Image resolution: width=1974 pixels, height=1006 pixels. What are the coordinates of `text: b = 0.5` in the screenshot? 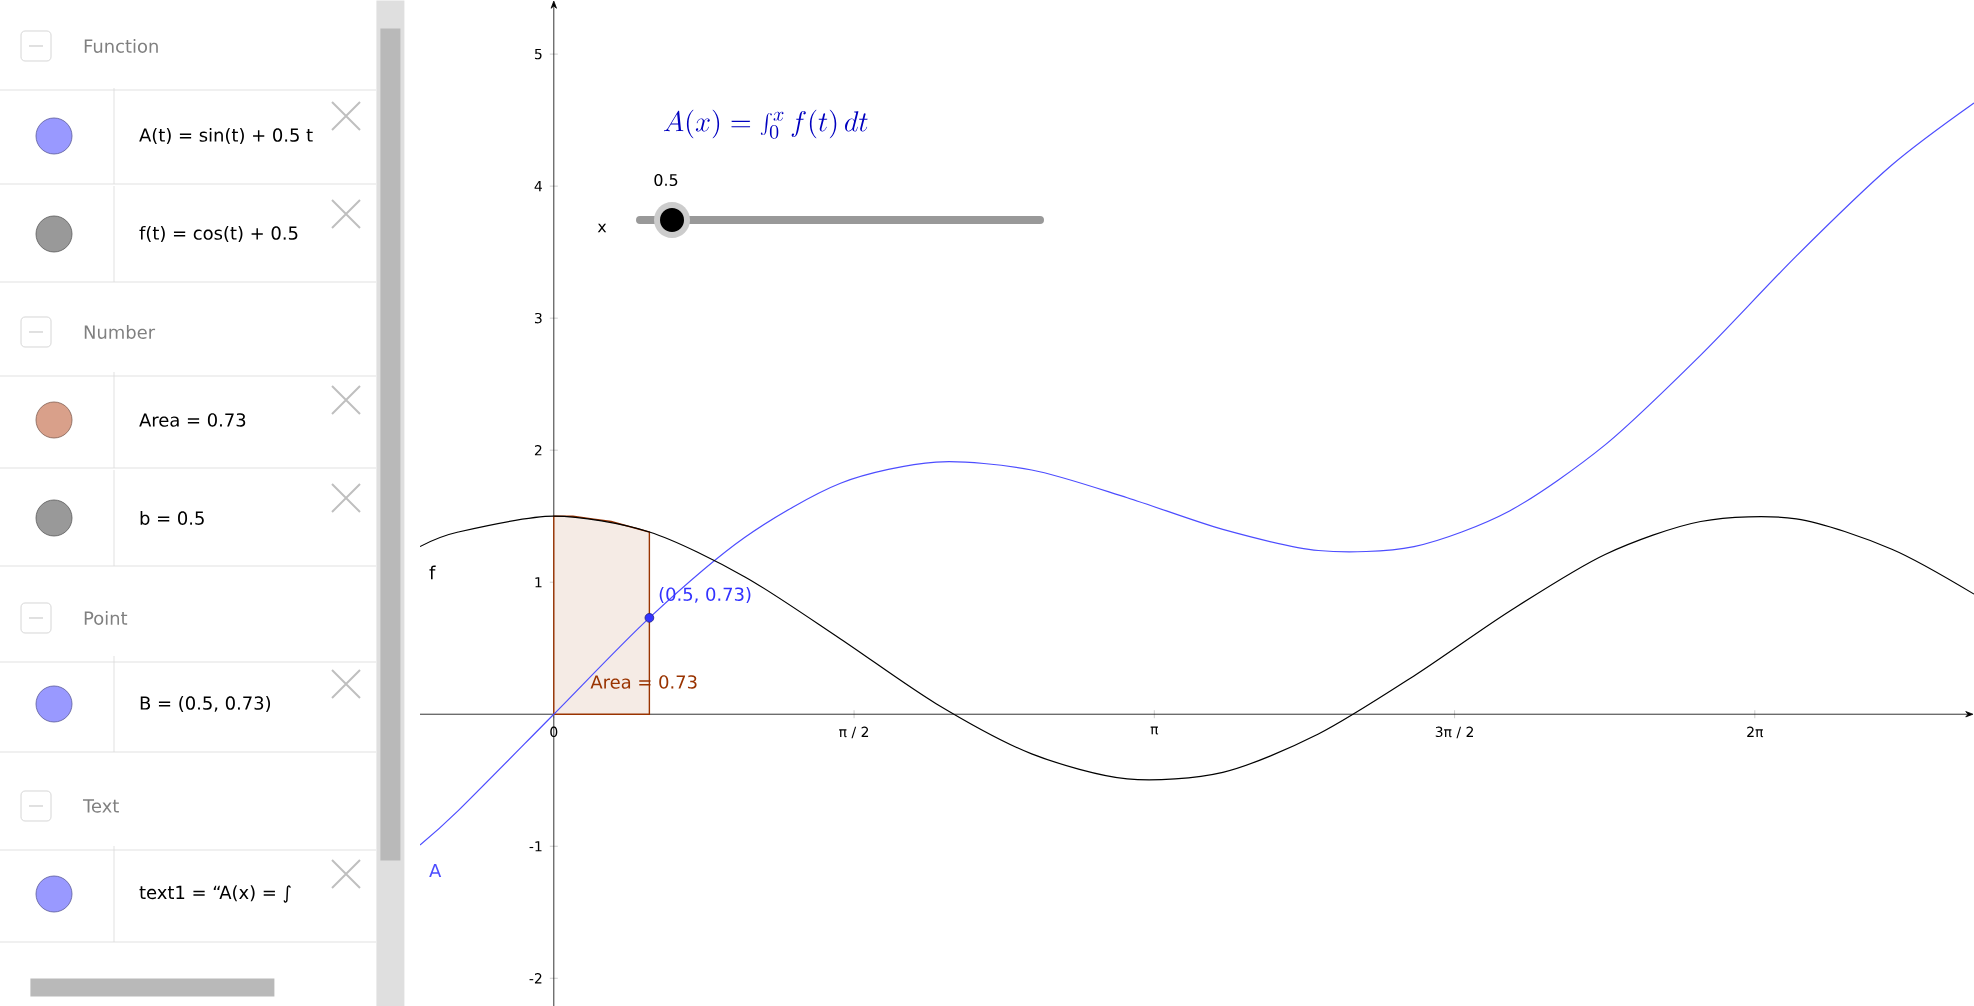 It's located at (172, 518).